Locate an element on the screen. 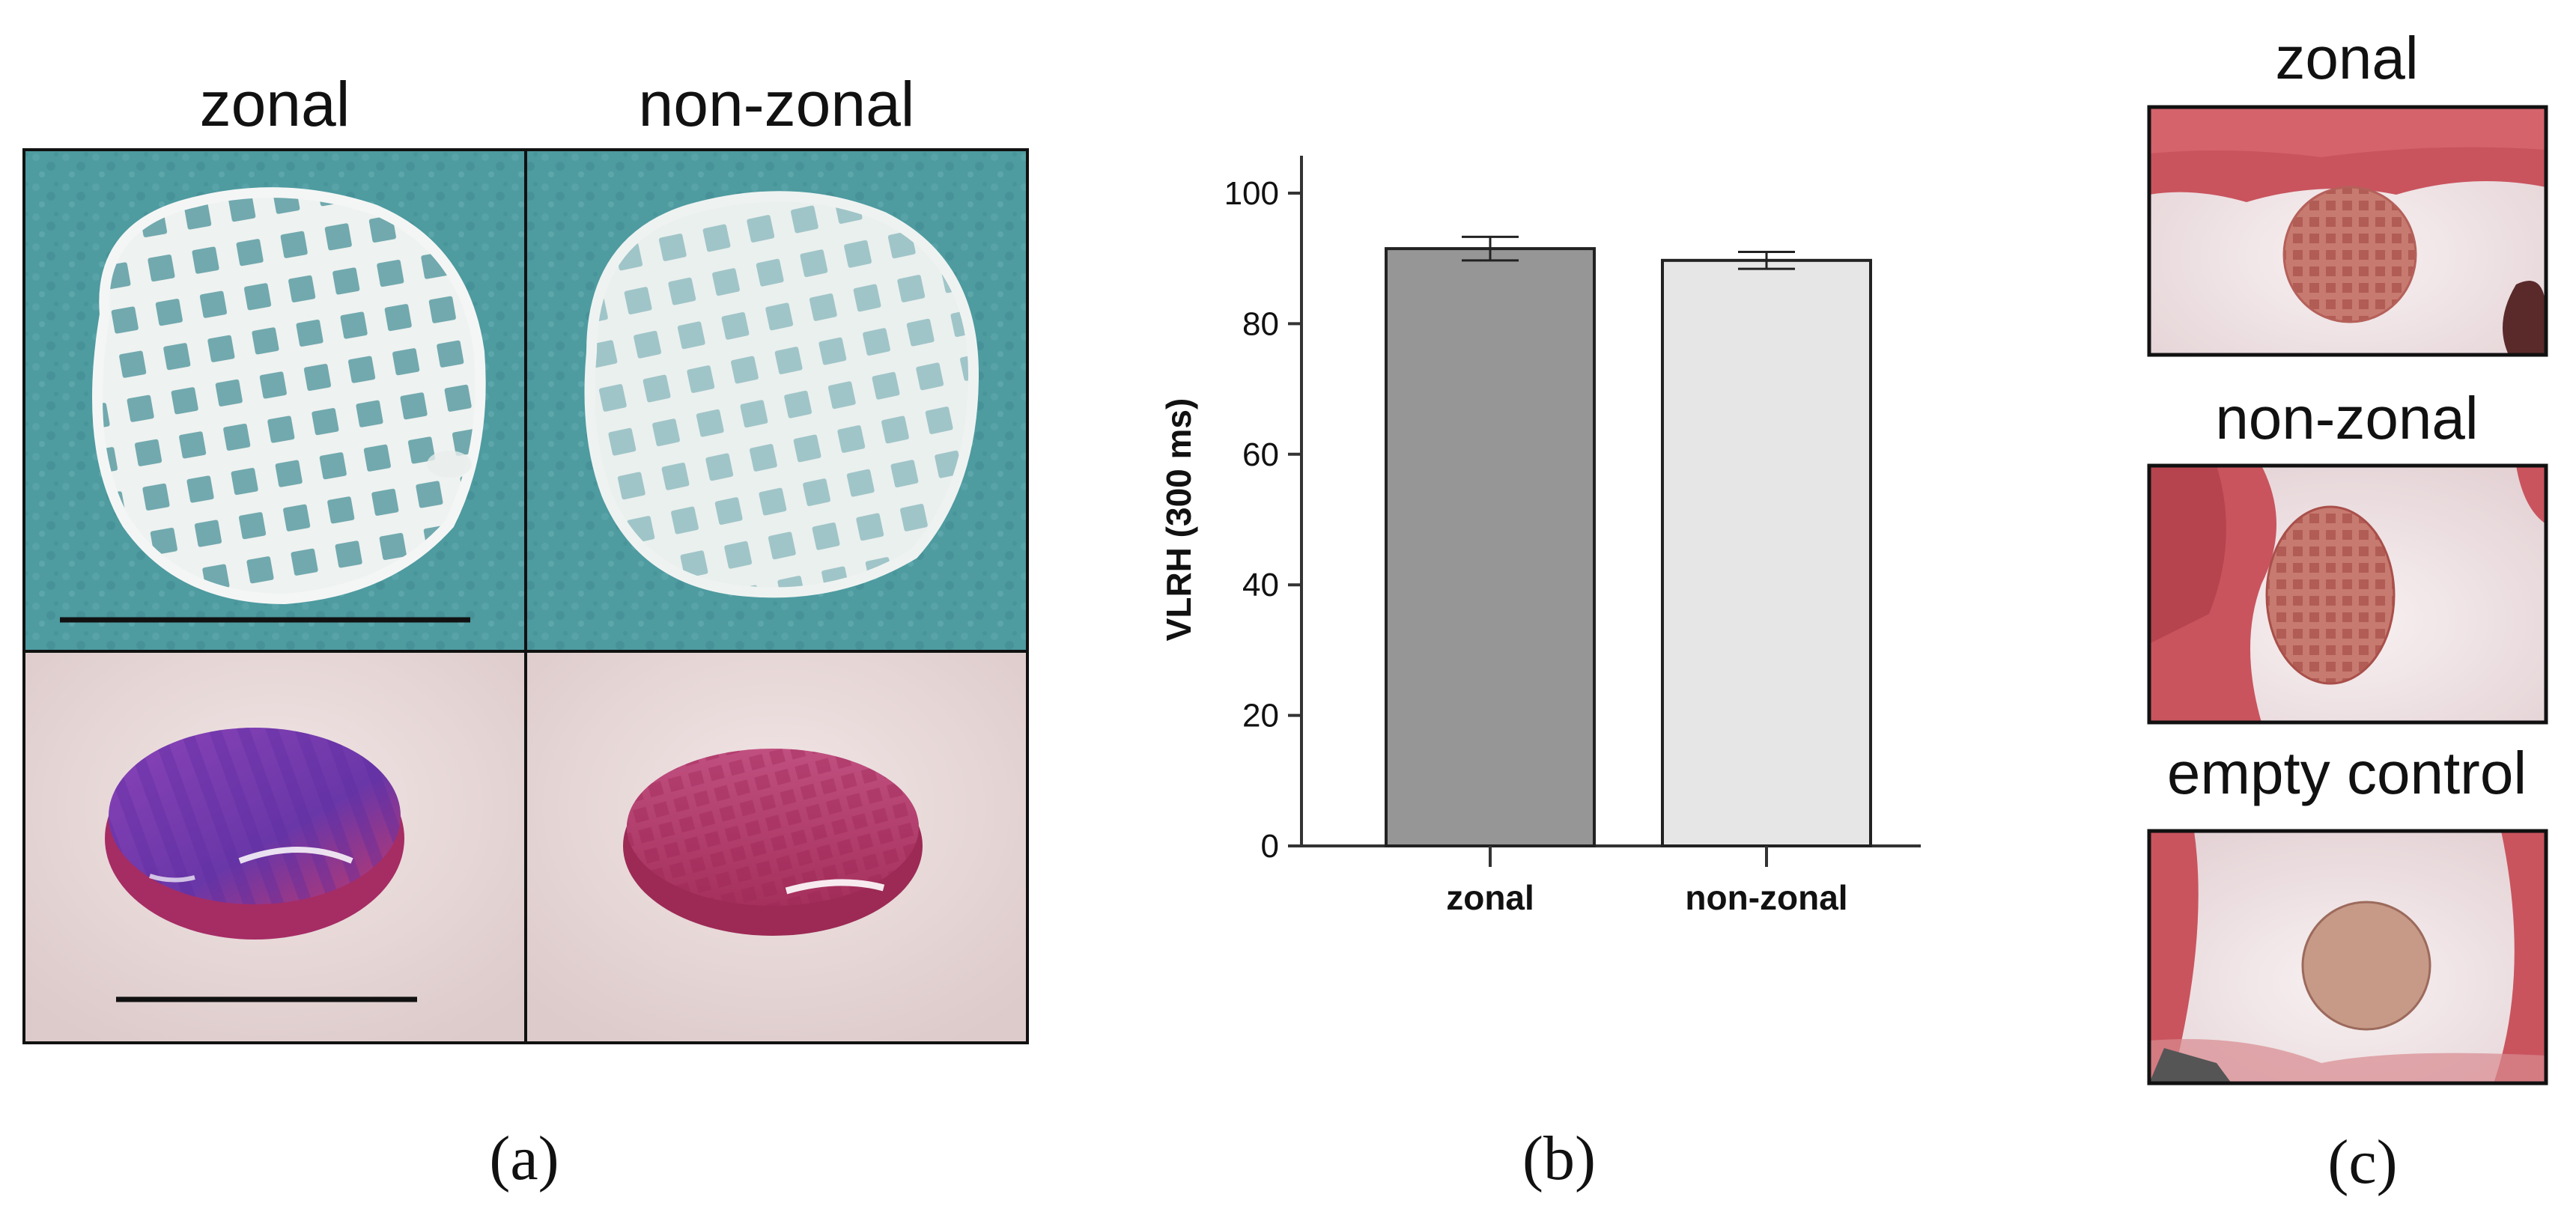 The image size is (2576, 1218). panel-c: zonal non-zonal empty control is located at coordinates (2347, 611).